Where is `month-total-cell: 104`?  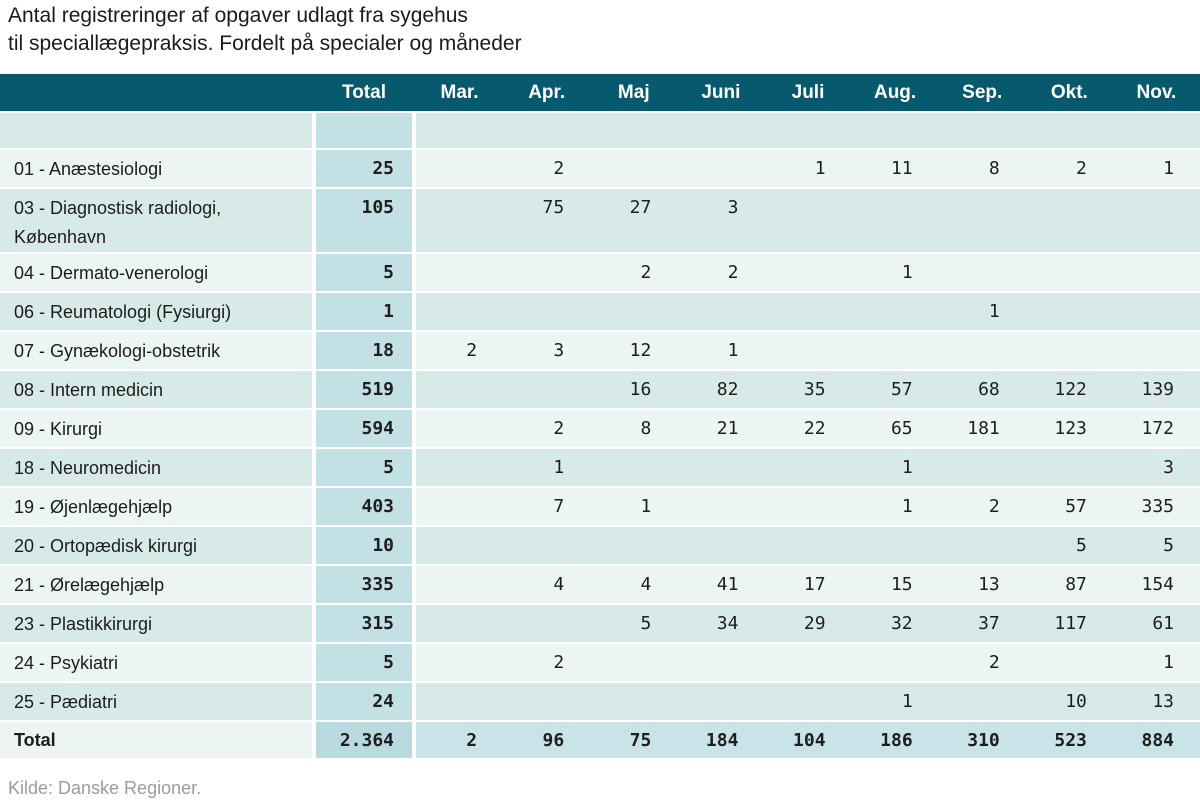
month-total-cell: 104 is located at coordinates (808, 740).